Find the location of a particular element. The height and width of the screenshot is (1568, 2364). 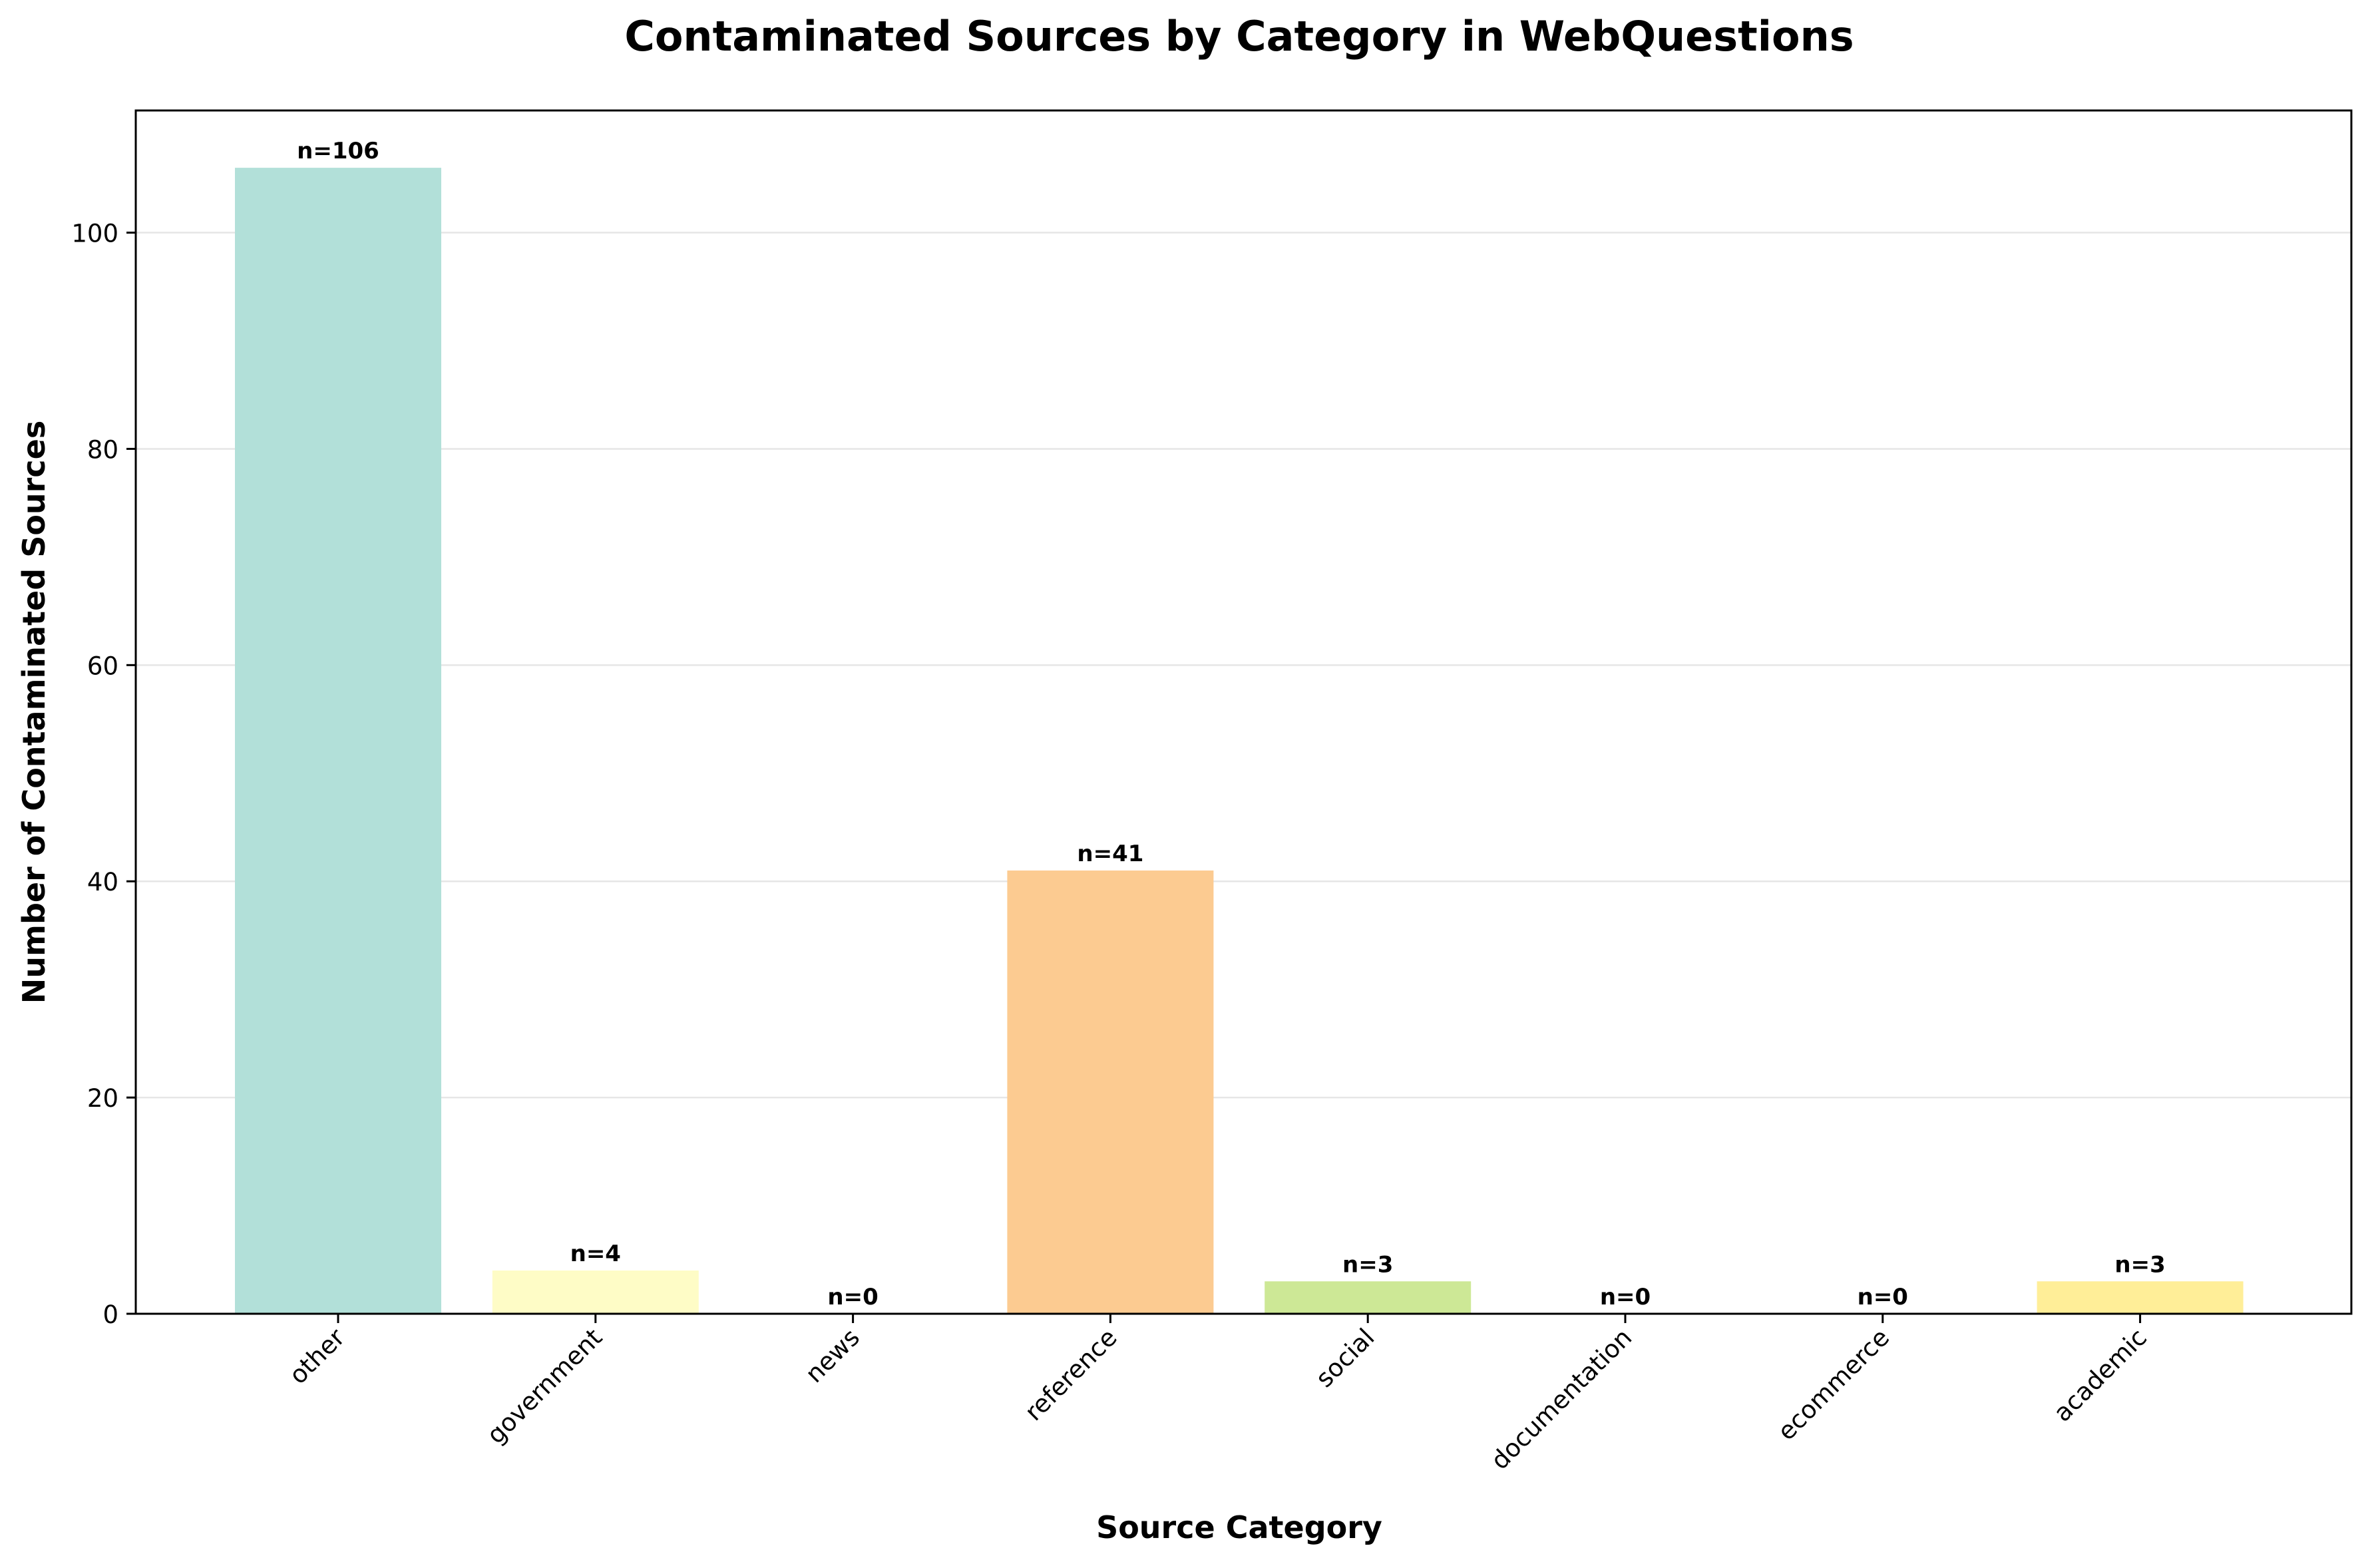

bar-social is located at coordinates (1368, 1297).